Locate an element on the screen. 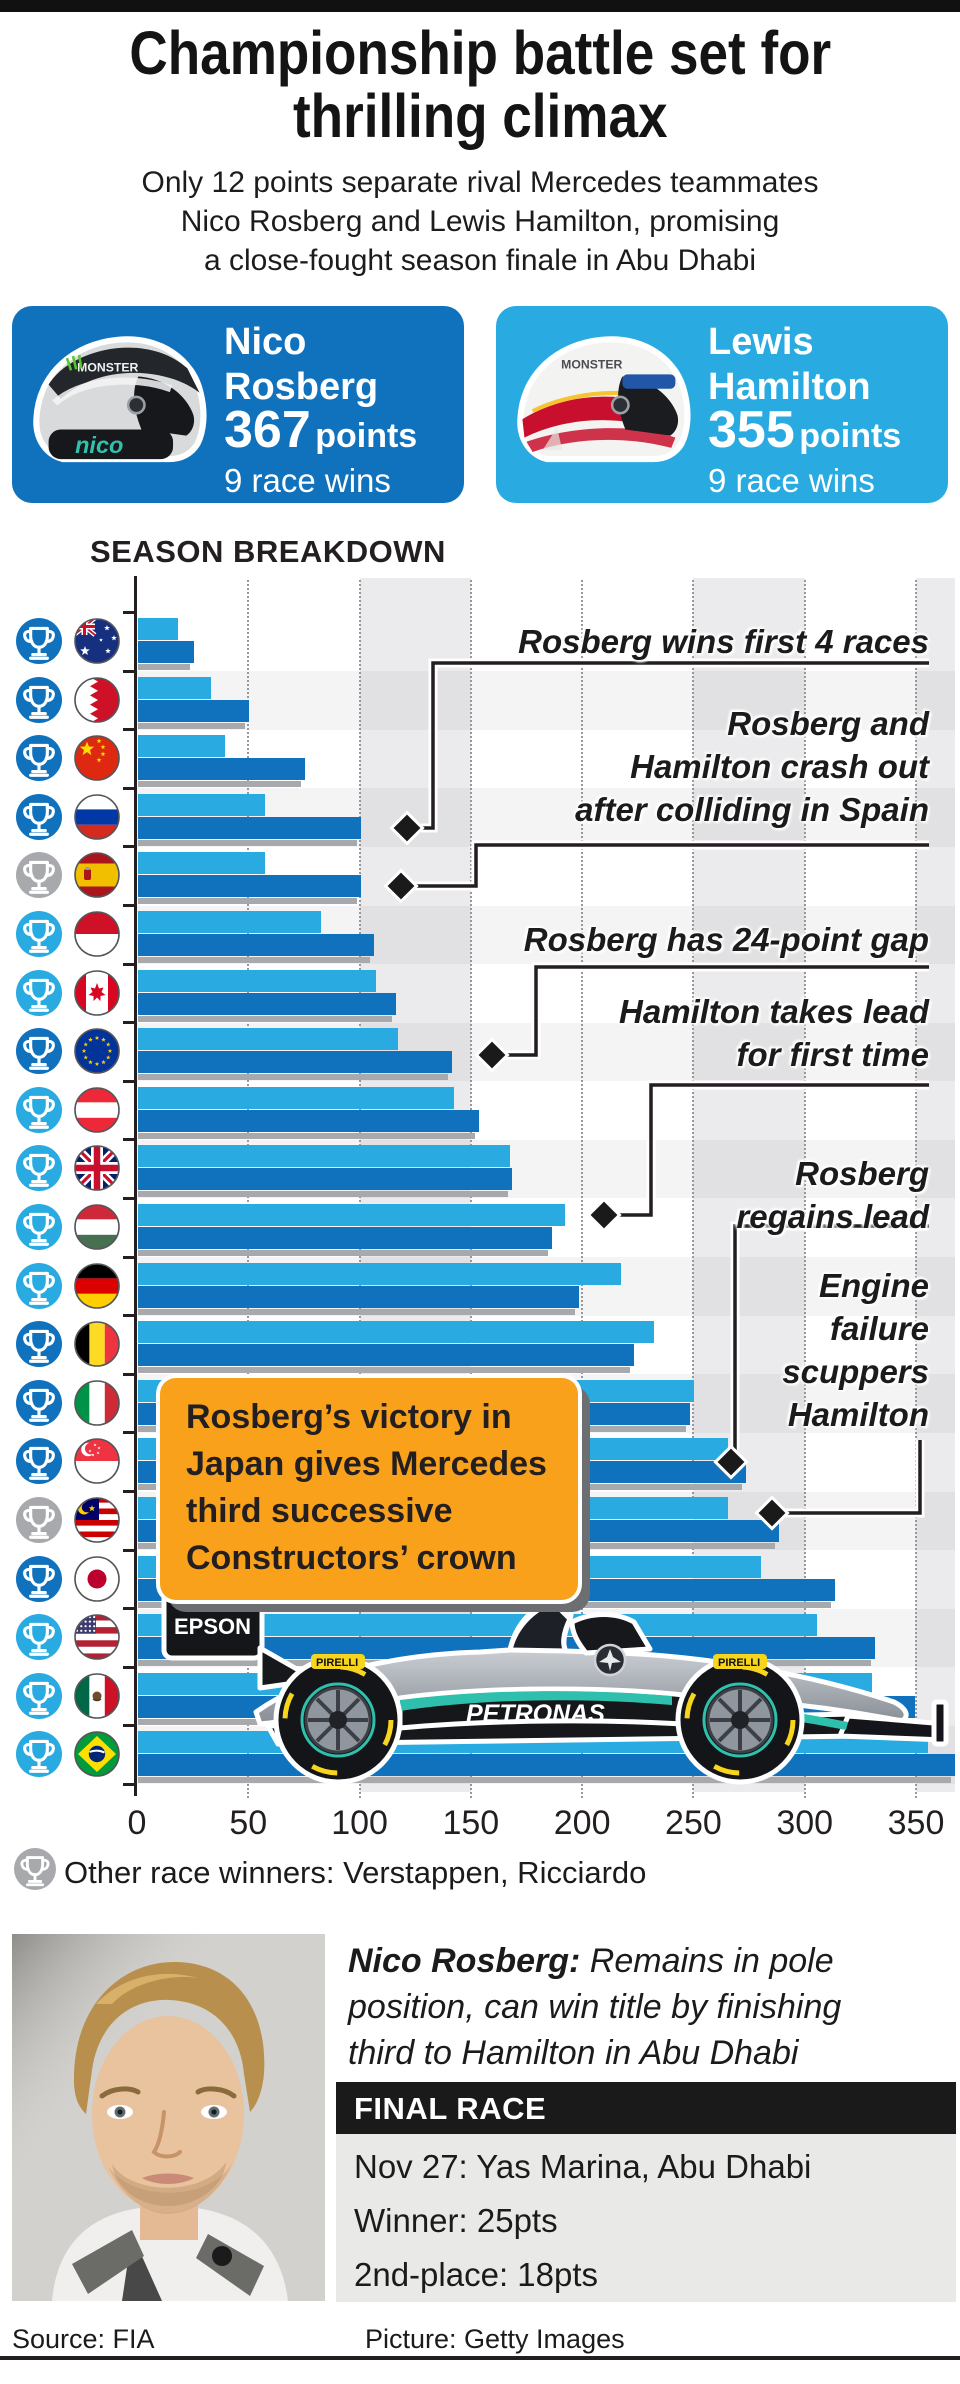  diamond-marker-malaysia is located at coordinates (772, 1513).